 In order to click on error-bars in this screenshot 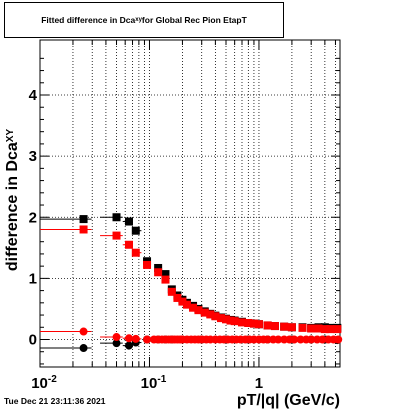, I will do `click(91, 282)`.